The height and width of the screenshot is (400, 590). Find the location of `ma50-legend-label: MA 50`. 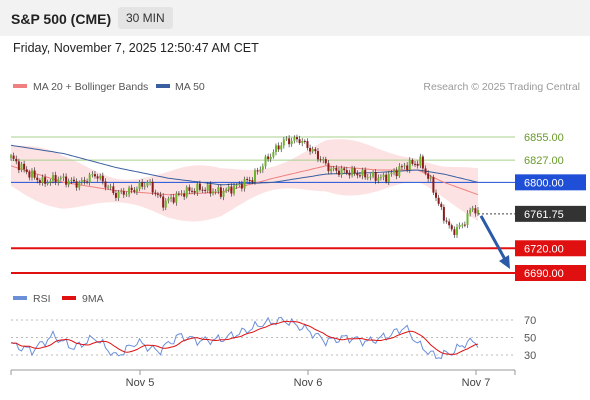

ma50-legend-label: MA 50 is located at coordinates (190, 87).